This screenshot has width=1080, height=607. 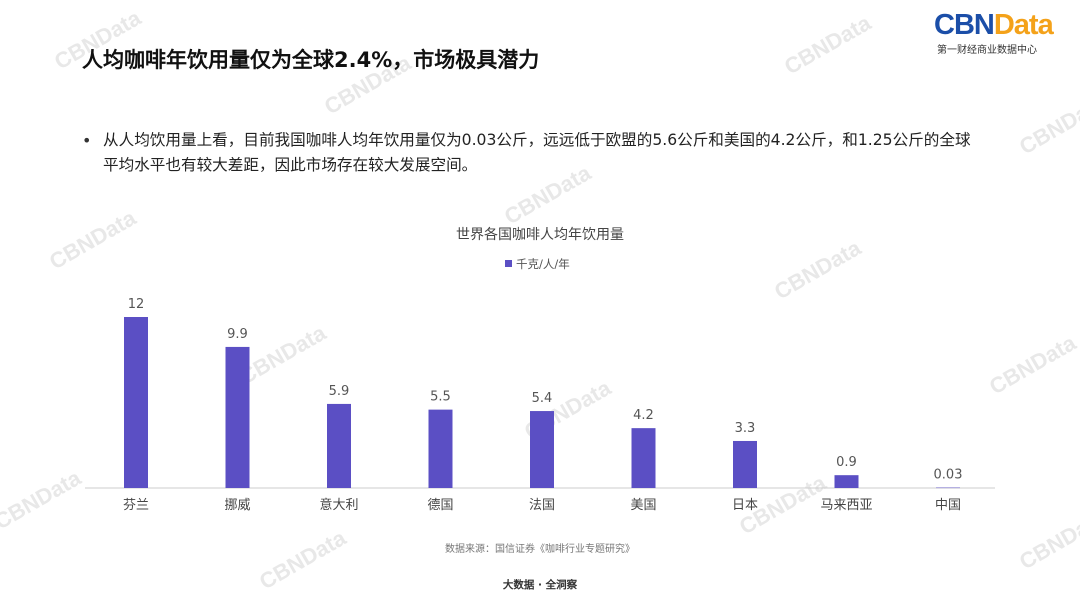 I want to click on footer-slogan: 大数据 · 全洞察, so click(x=540, y=585).